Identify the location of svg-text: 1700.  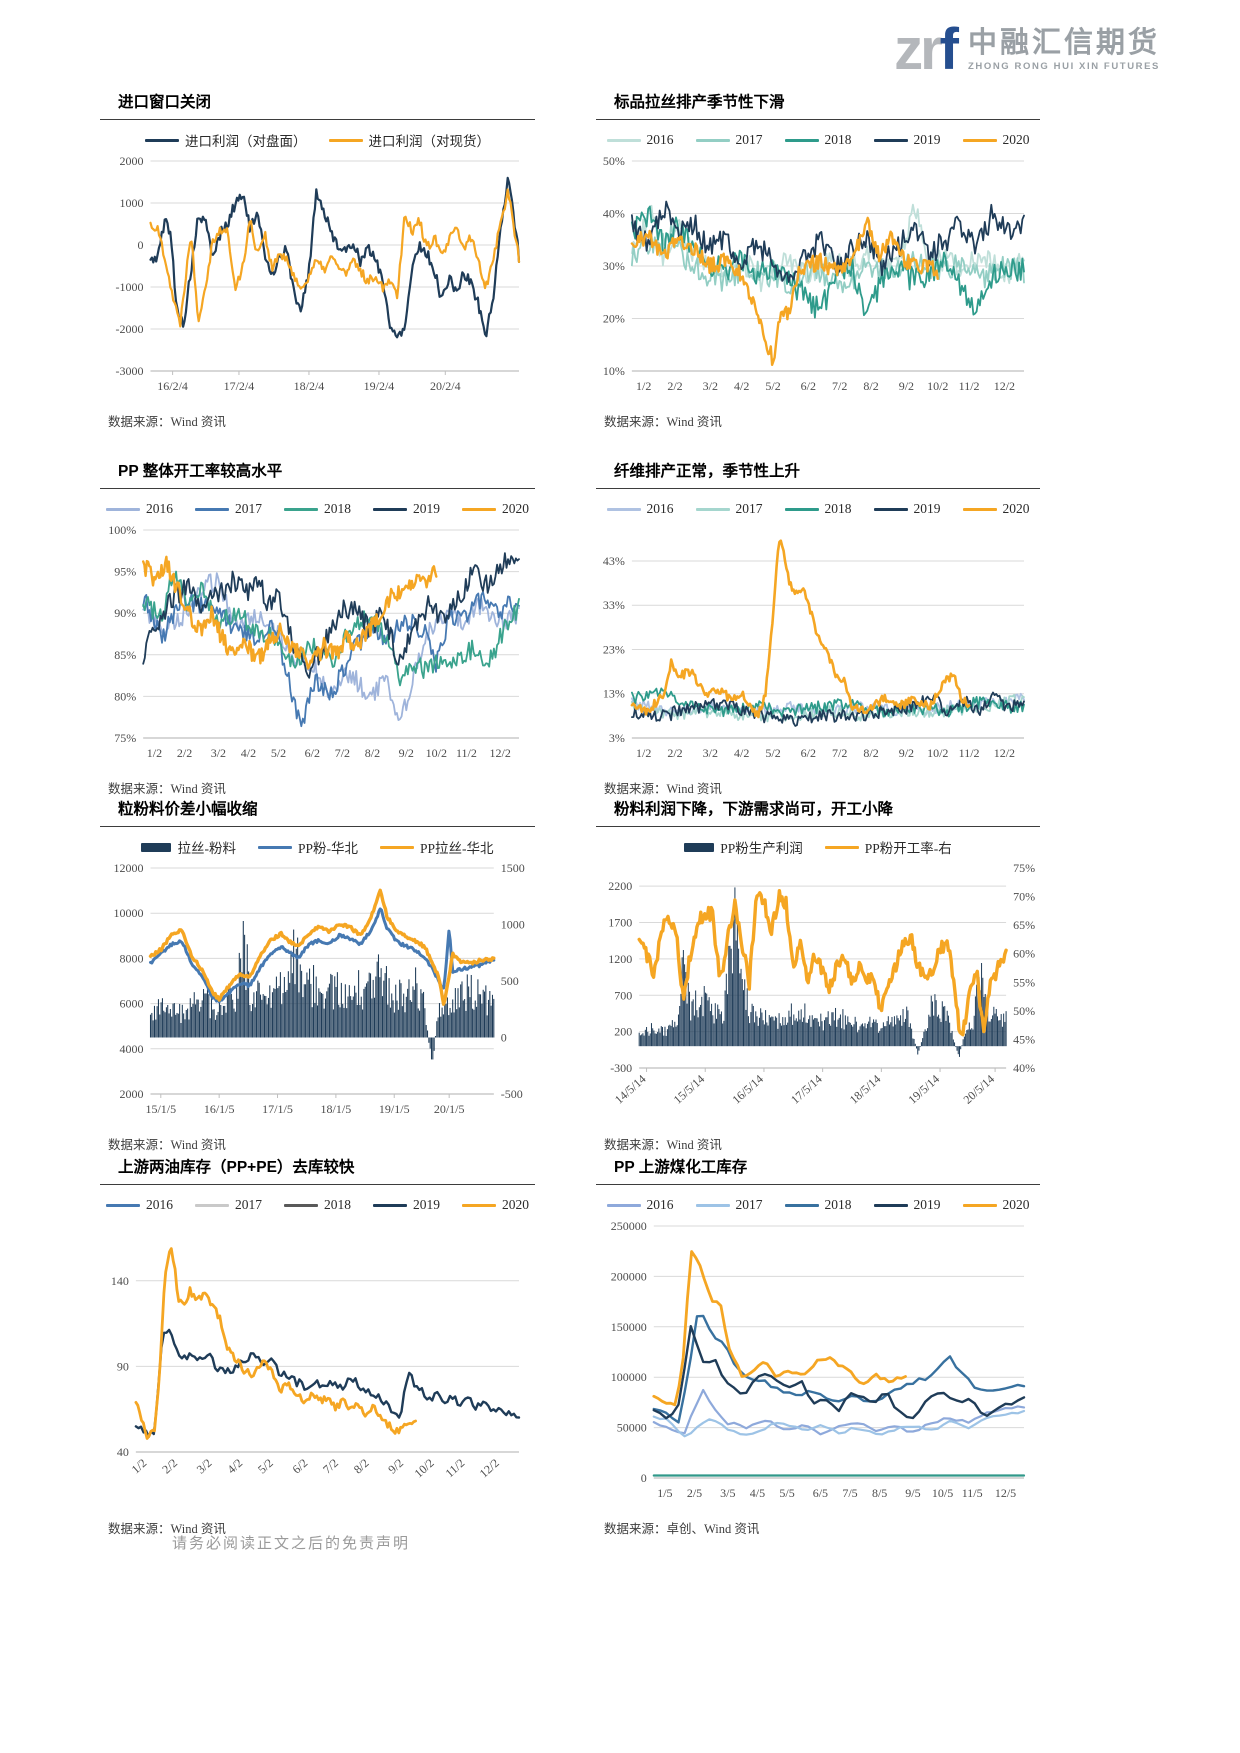
(620, 923).